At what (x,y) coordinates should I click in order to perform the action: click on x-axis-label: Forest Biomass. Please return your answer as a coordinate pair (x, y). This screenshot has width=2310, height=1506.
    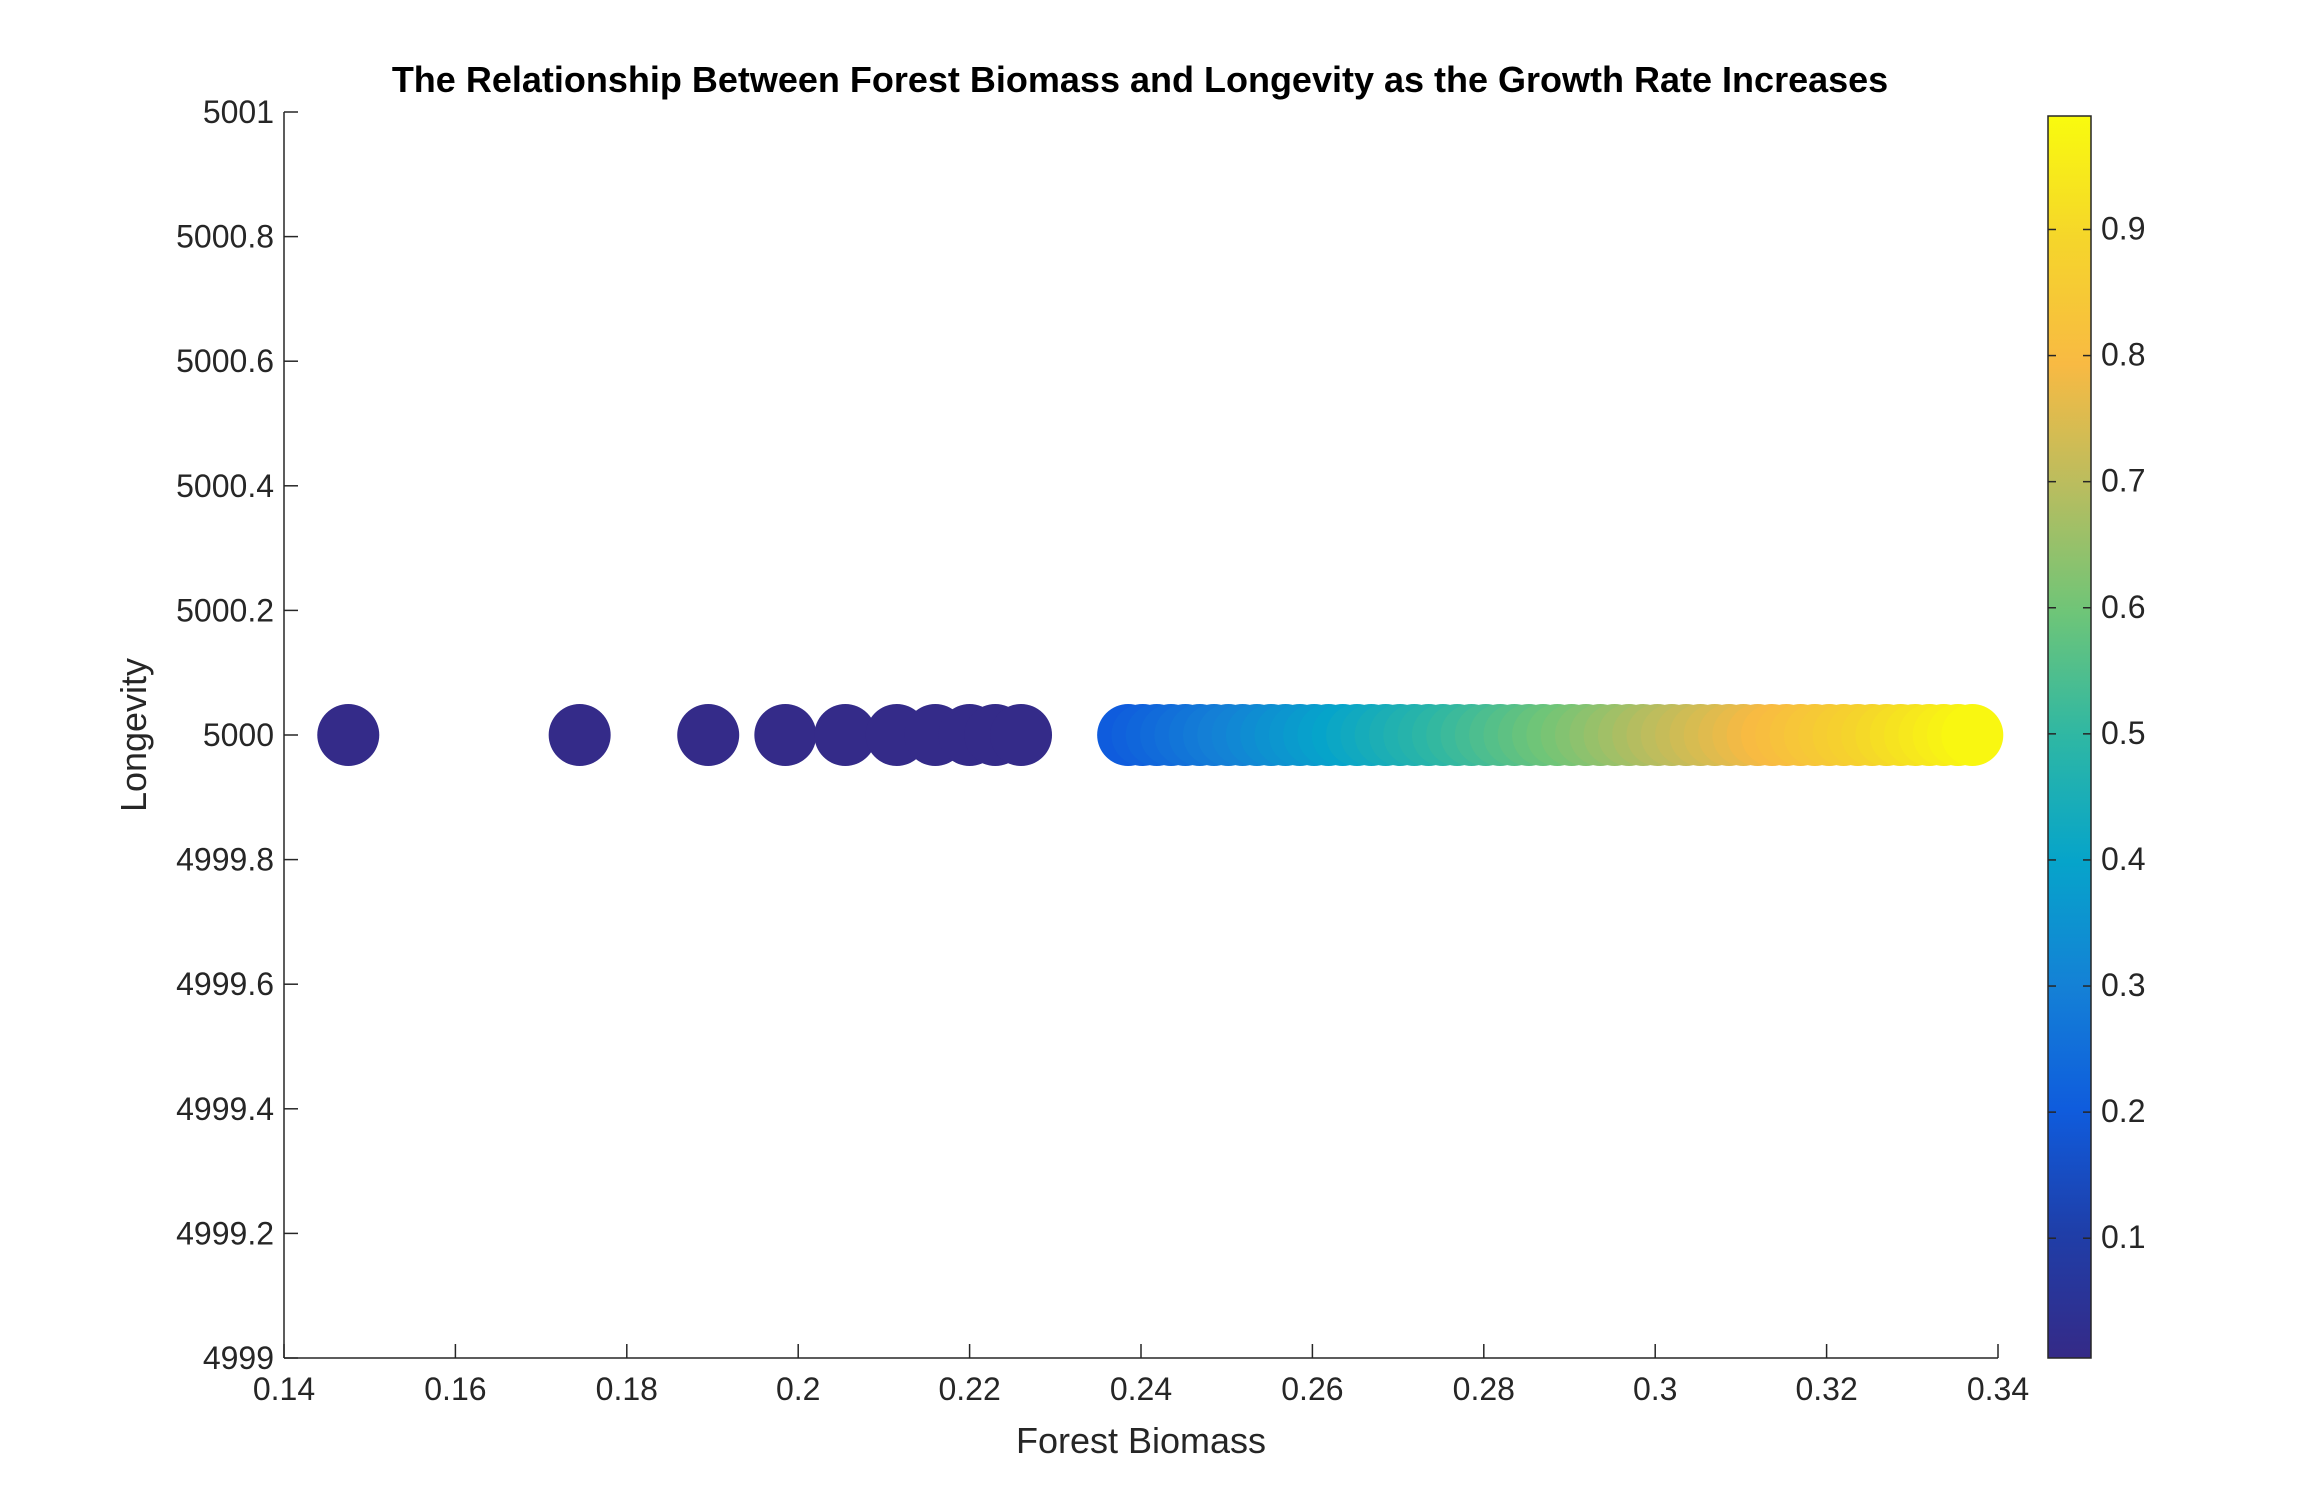
    Looking at the image, I should click on (1141, 1440).